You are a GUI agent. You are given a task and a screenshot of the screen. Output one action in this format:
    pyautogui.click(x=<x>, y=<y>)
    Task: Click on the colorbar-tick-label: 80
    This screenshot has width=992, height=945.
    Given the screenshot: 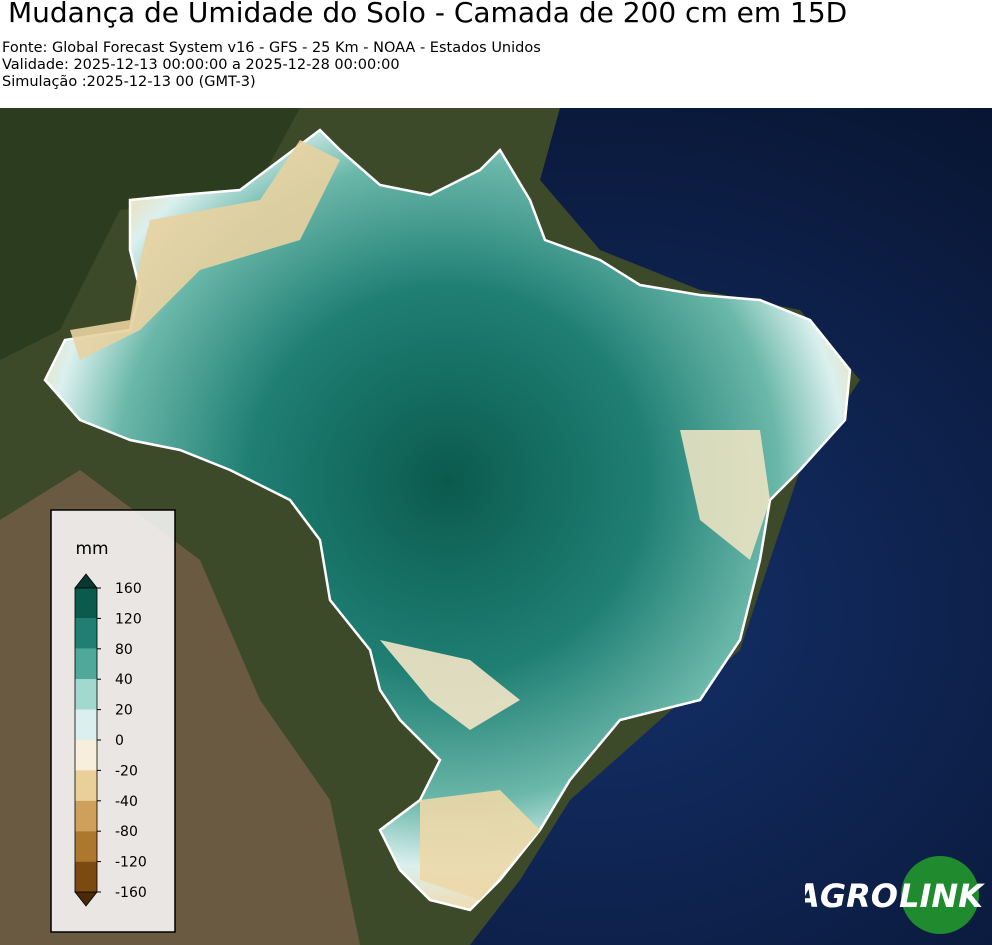 What is the action you would take?
    pyautogui.click(x=124, y=650)
    